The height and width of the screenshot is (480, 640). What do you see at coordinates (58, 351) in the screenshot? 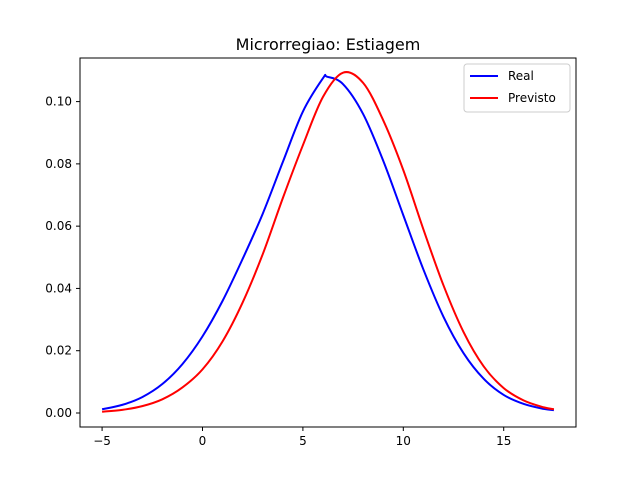
I see `y-tick-label: 0.02` at bounding box center [58, 351].